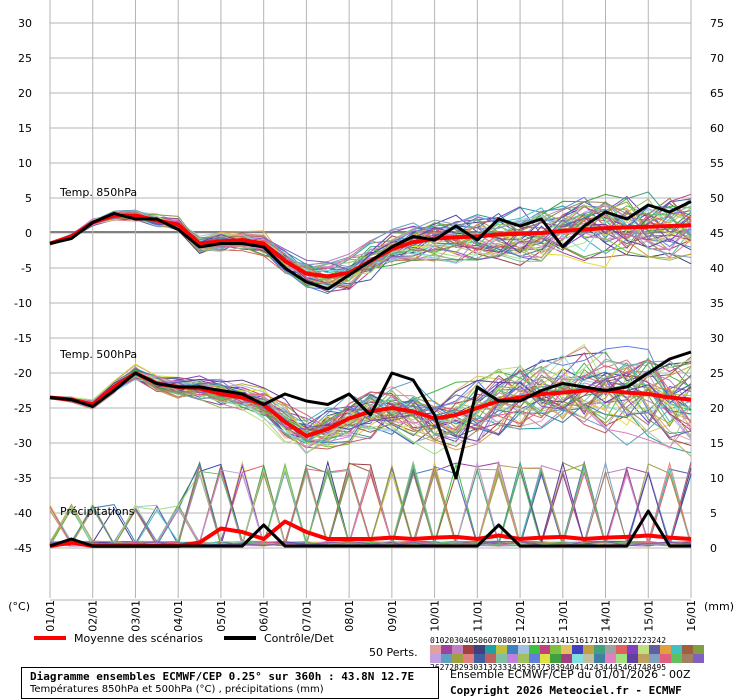 The image size is (740, 700). I want to click on x-tick-label: 02/01, so click(93, 616).